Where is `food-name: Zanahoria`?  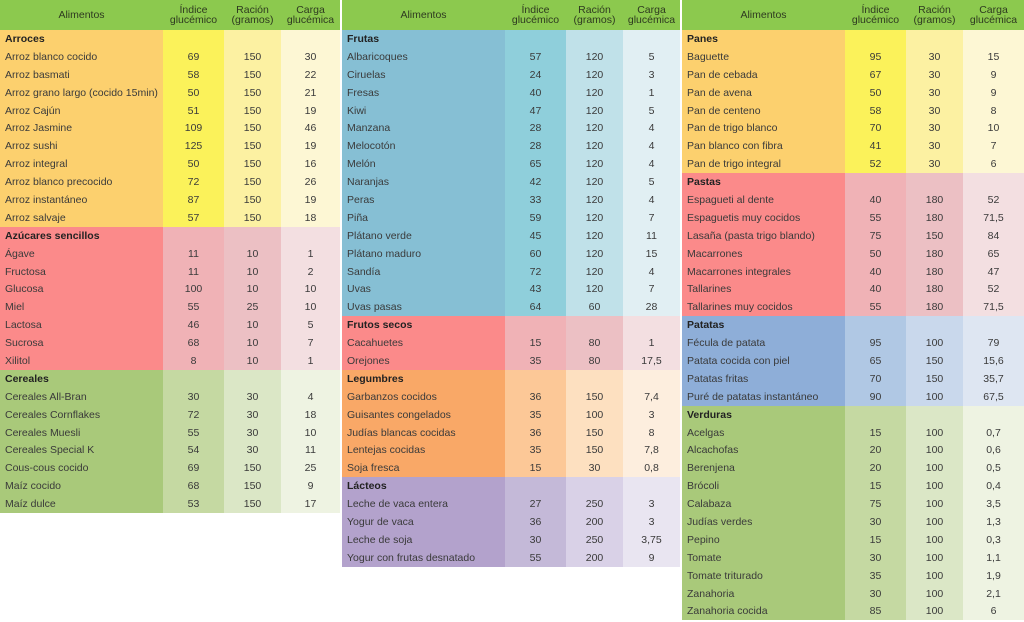
food-name: Zanahoria is located at coordinates (763, 593).